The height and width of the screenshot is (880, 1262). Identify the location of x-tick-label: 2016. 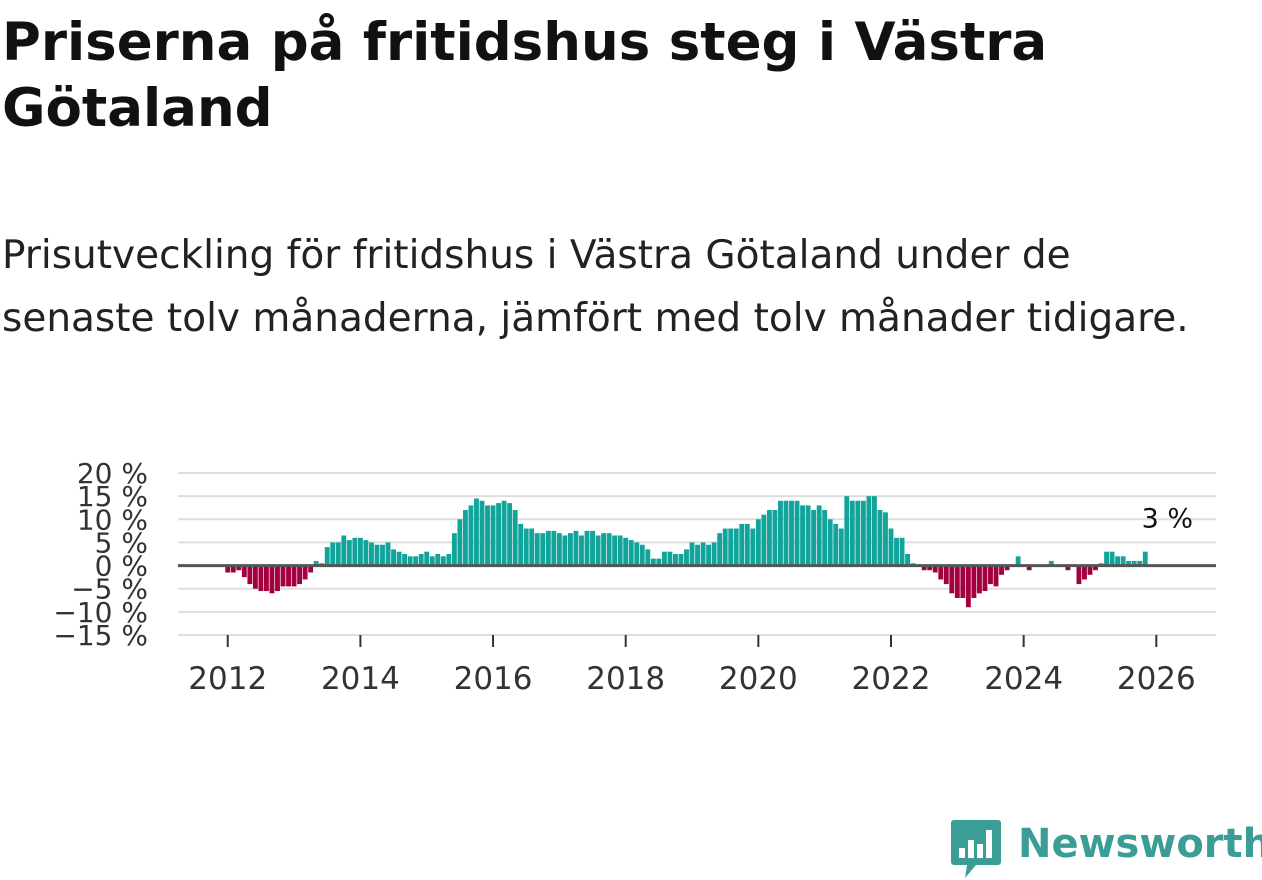
(493, 679).